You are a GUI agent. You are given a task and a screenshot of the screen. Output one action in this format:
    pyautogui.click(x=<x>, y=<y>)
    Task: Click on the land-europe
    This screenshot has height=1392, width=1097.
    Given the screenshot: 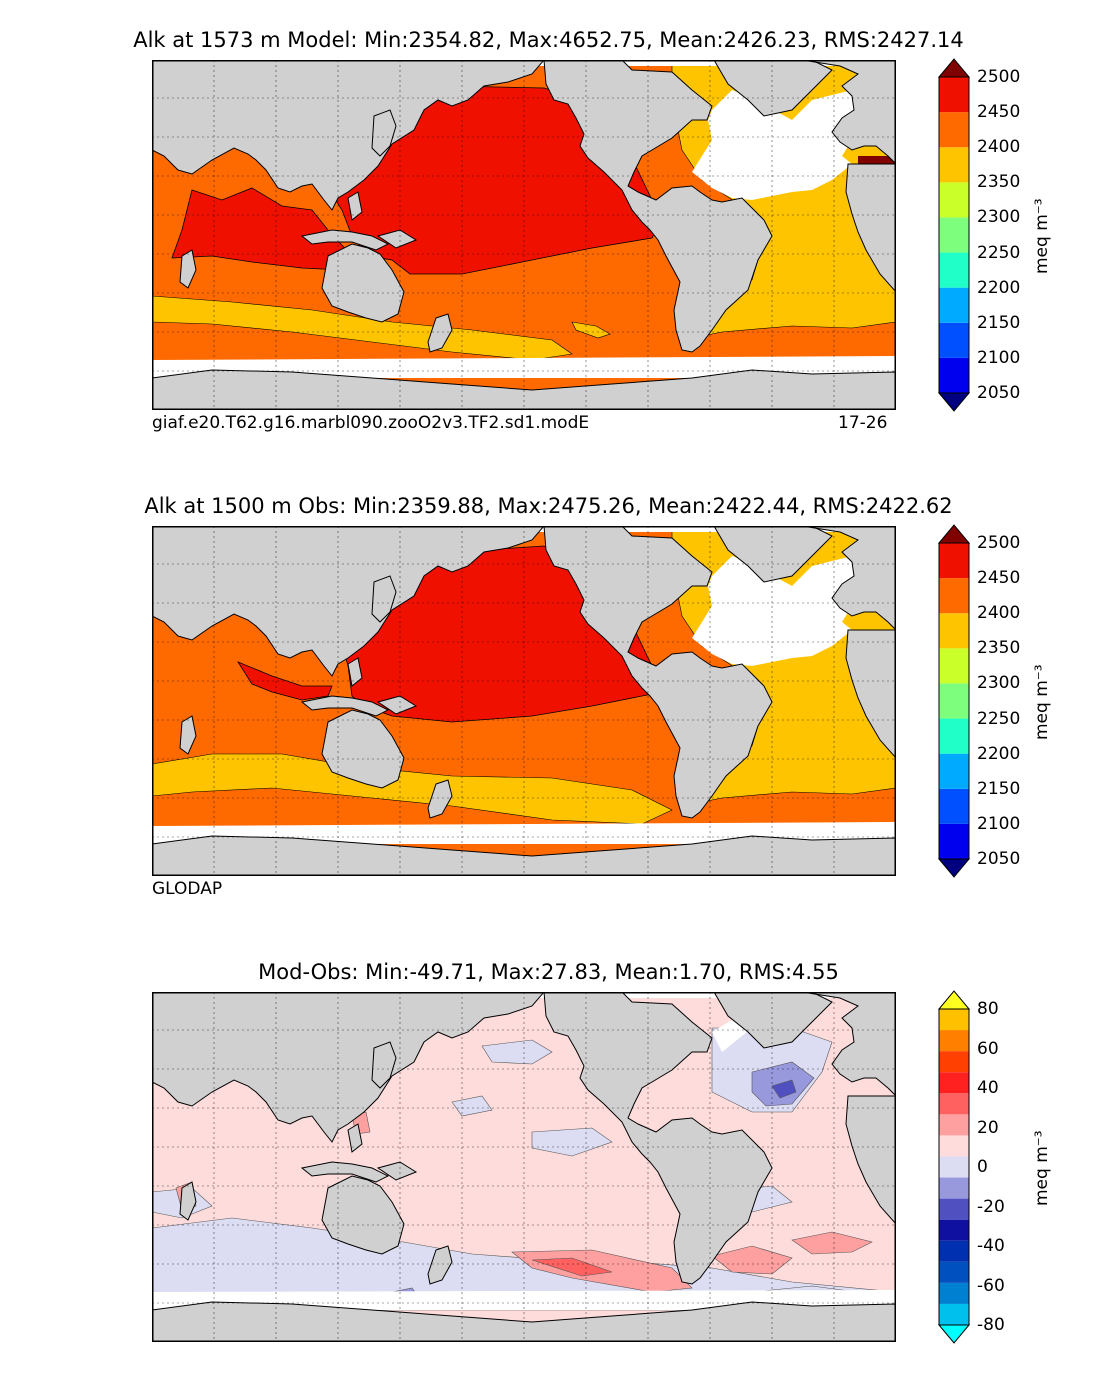 What is the action you would take?
    pyautogui.click(x=848, y=1044)
    